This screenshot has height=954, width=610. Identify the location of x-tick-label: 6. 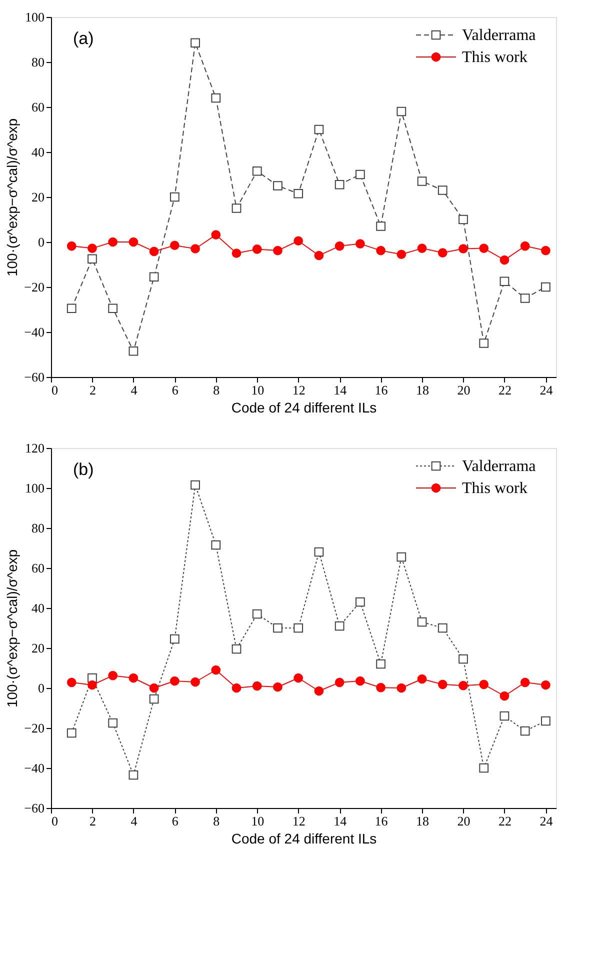
(175, 821).